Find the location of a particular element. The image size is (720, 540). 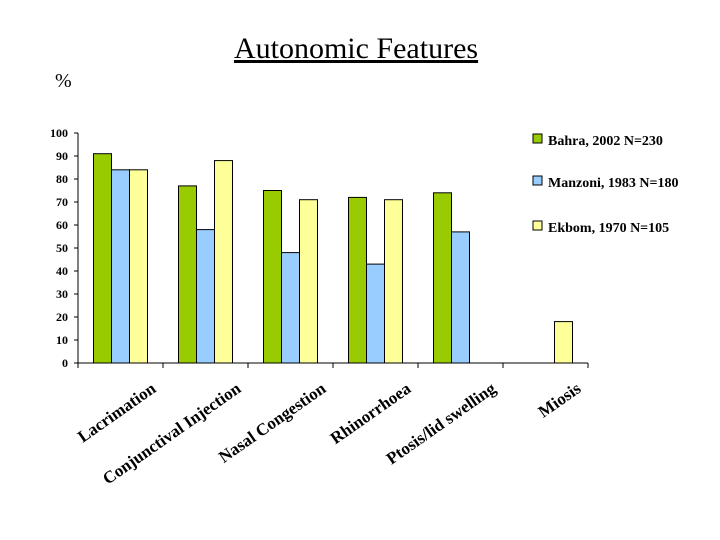

y-tick-label: 30 is located at coordinates (62, 294).